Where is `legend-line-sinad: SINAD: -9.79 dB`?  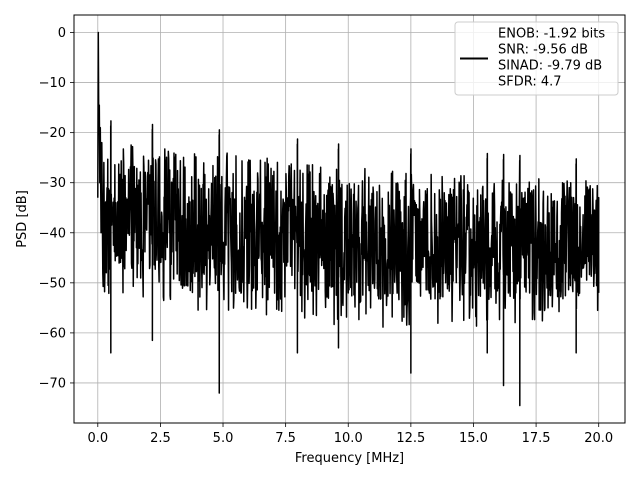
legend-line-sinad: SINAD: -9.79 dB is located at coordinates (550, 66).